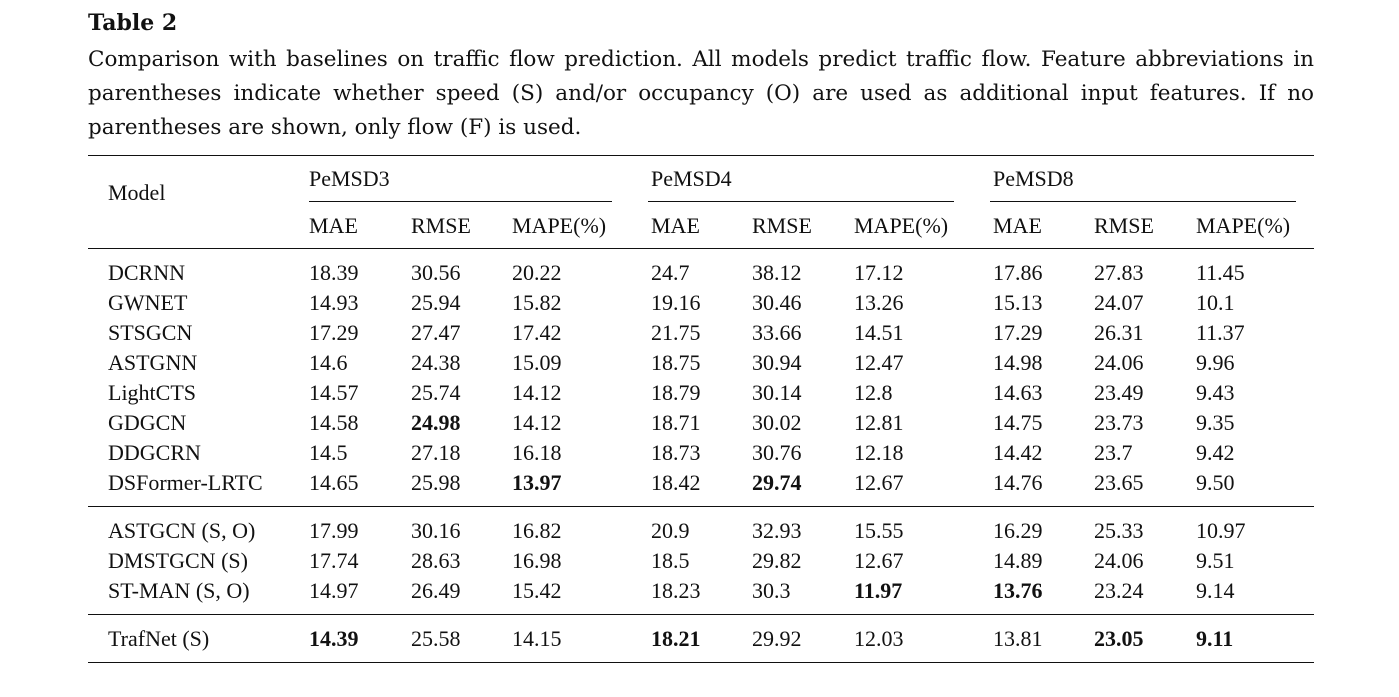  I want to click on row-model: GWNET, so click(148, 302).